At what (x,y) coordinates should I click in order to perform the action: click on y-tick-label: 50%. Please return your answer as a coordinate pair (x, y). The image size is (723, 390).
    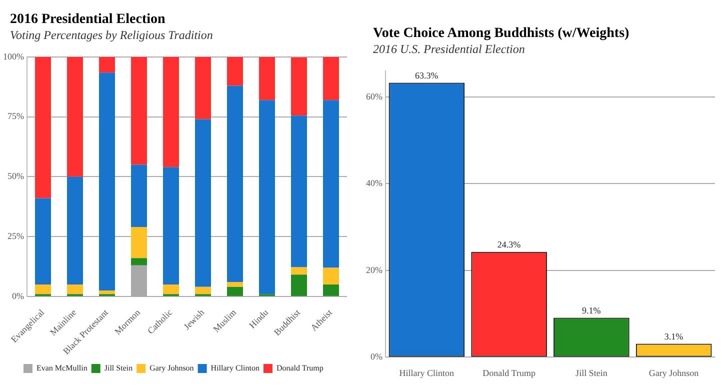
    Looking at the image, I should click on (15, 176).